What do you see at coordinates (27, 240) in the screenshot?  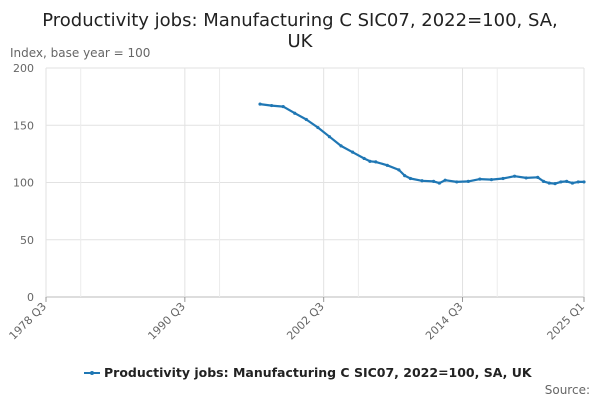 I see `y-tick-label-50: 50` at bounding box center [27, 240].